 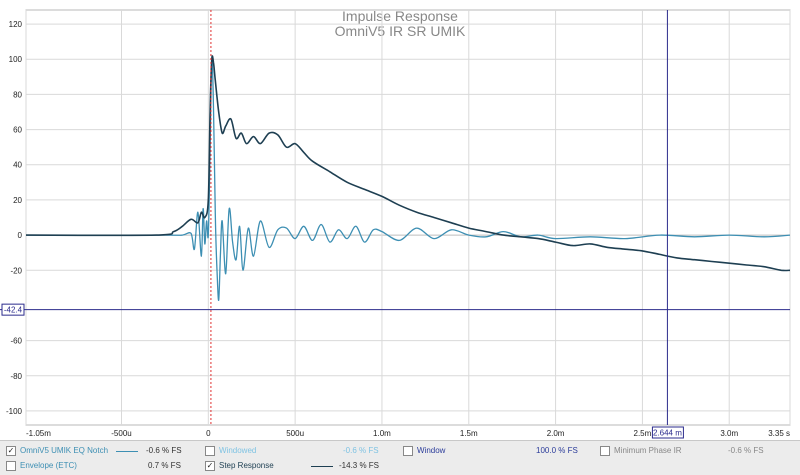 I want to click on checkbox-step-response: ✓, so click(x=210, y=466).